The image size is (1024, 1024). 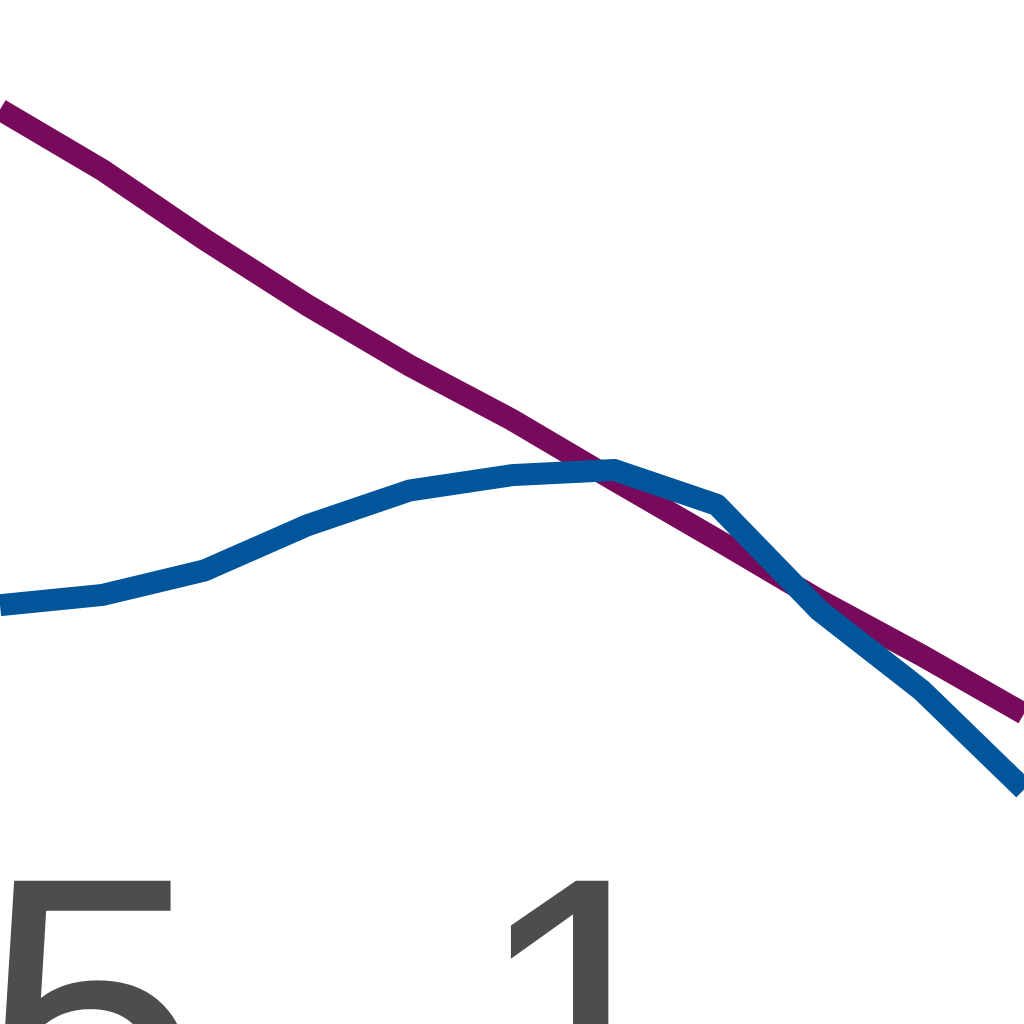 I want to click on x-tick-label: 5, so click(x=101, y=909).